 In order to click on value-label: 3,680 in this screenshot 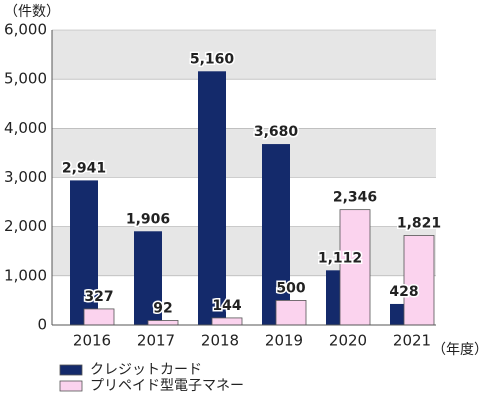, I will do `click(276, 132)`.